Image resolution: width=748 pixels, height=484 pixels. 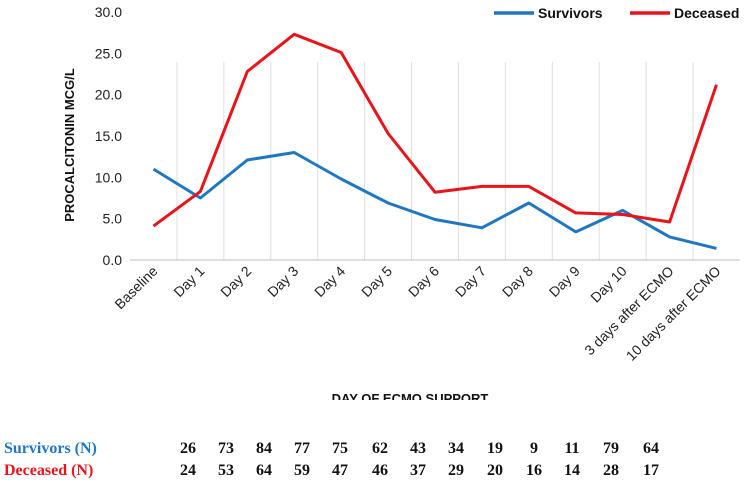 I want to click on count-cell: 17, so click(x=651, y=470).